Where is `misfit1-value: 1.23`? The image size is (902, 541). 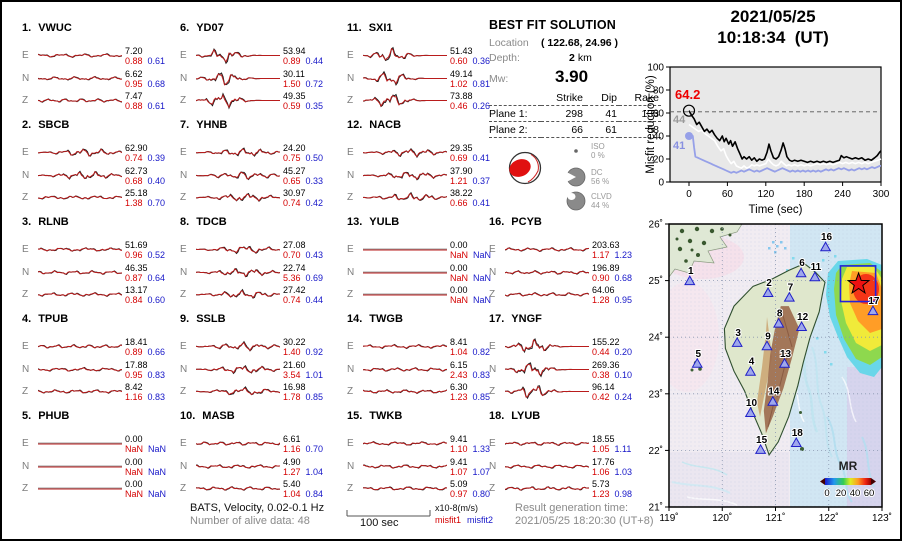 misfit1-value: 1.23 is located at coordinates (459, 396).